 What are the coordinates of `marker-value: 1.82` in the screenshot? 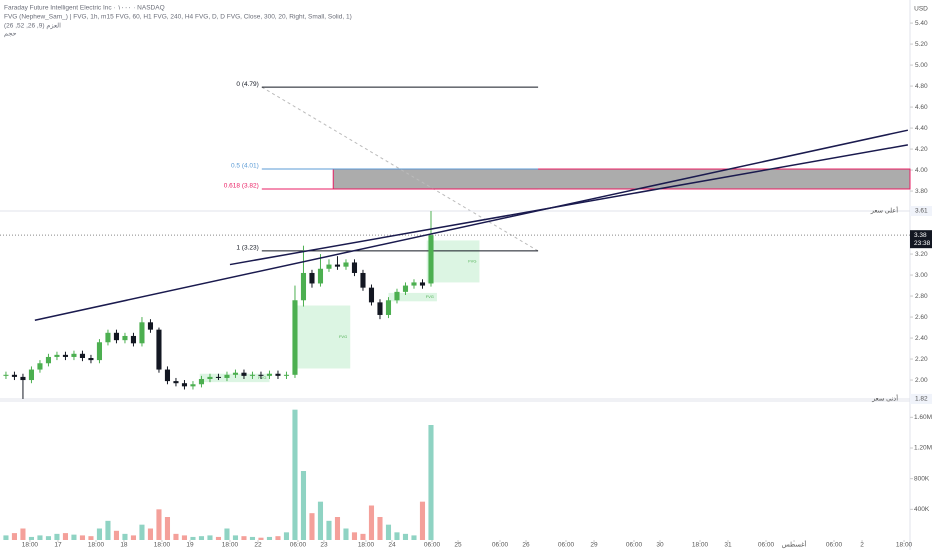 It's located at (921, 399).